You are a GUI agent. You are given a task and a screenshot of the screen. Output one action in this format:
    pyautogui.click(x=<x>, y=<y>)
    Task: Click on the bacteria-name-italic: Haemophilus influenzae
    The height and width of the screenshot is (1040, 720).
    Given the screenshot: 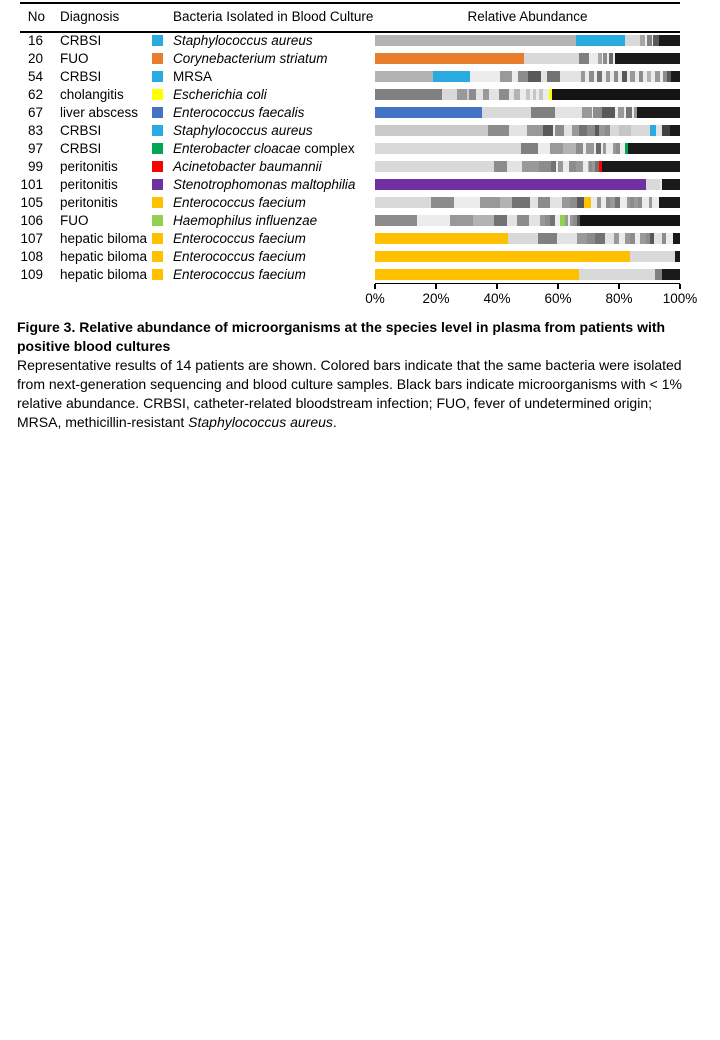 What is the action you would take?
    pyautogui.click(x=245, y=220)
    